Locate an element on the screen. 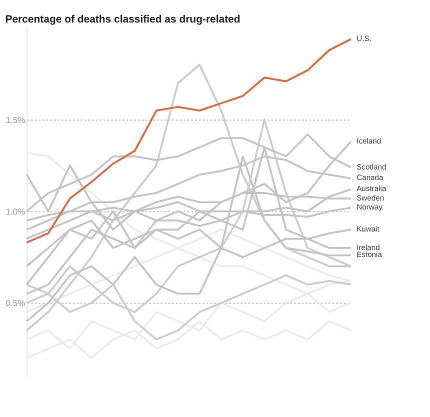 The width and height of the screenshot is (430, 417). chart-title: Percentage of deaths classified as drug-related is located at coordinates (122, 20).